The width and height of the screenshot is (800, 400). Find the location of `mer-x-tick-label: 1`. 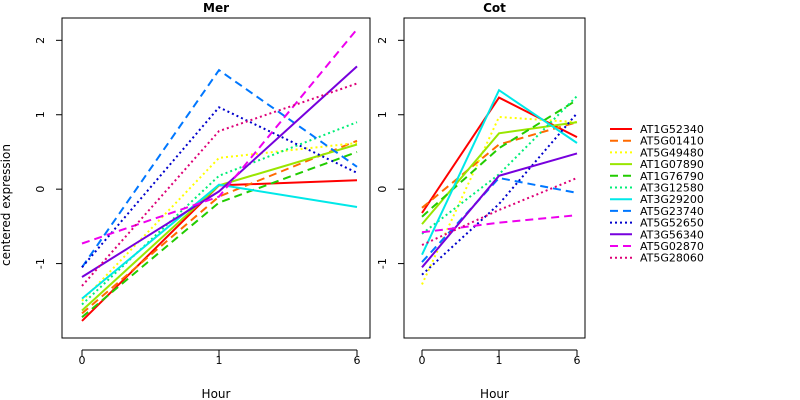

mer-x-tick-label: 1 is located at coordinates (219, 360).